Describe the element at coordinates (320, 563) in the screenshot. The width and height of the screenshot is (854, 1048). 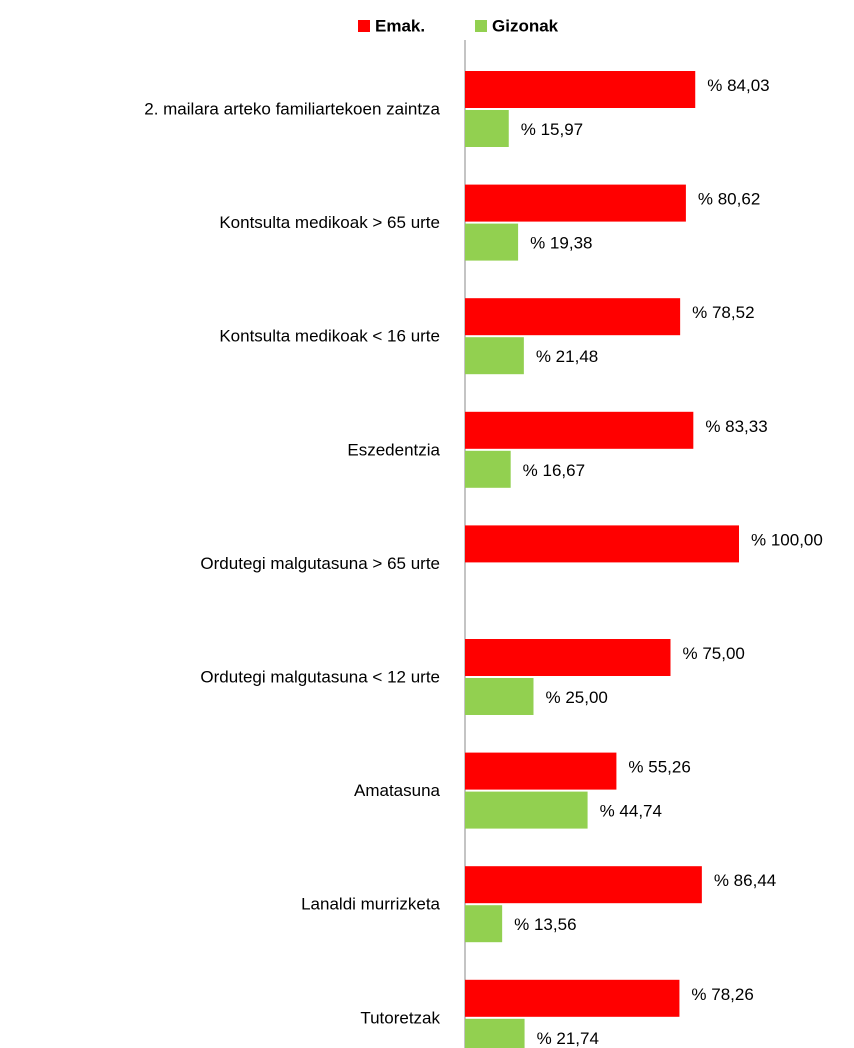
I see `y-tick-label: Ordutegi malgutasuna > 65 urte` at that location.